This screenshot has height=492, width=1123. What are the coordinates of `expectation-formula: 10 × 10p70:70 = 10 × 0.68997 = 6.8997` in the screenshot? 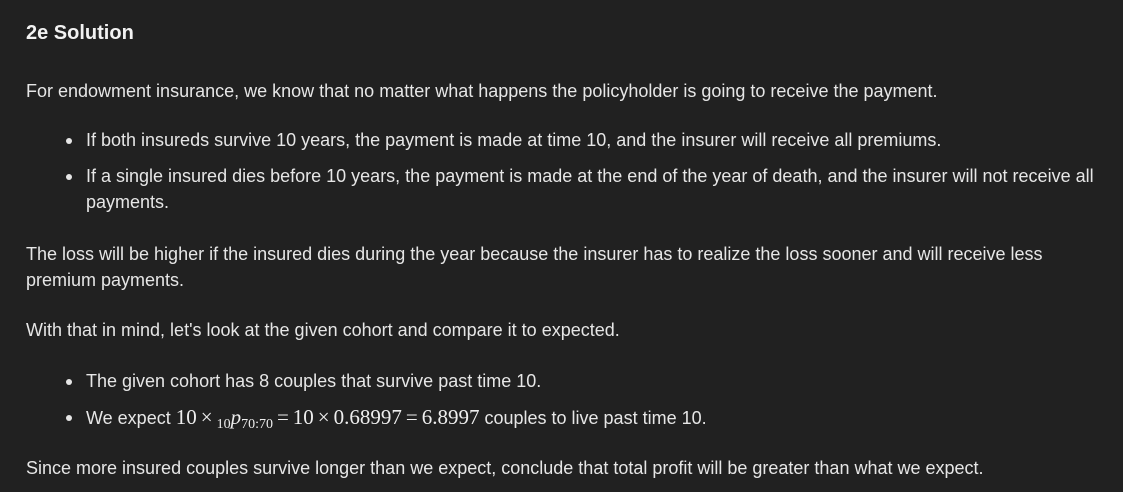 It's located at (327, 418).